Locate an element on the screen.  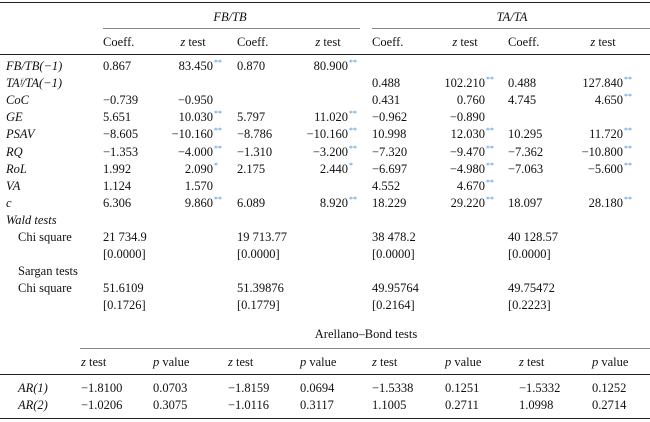
z-test-cell: −0.950 is located at coordinates (195, 100).